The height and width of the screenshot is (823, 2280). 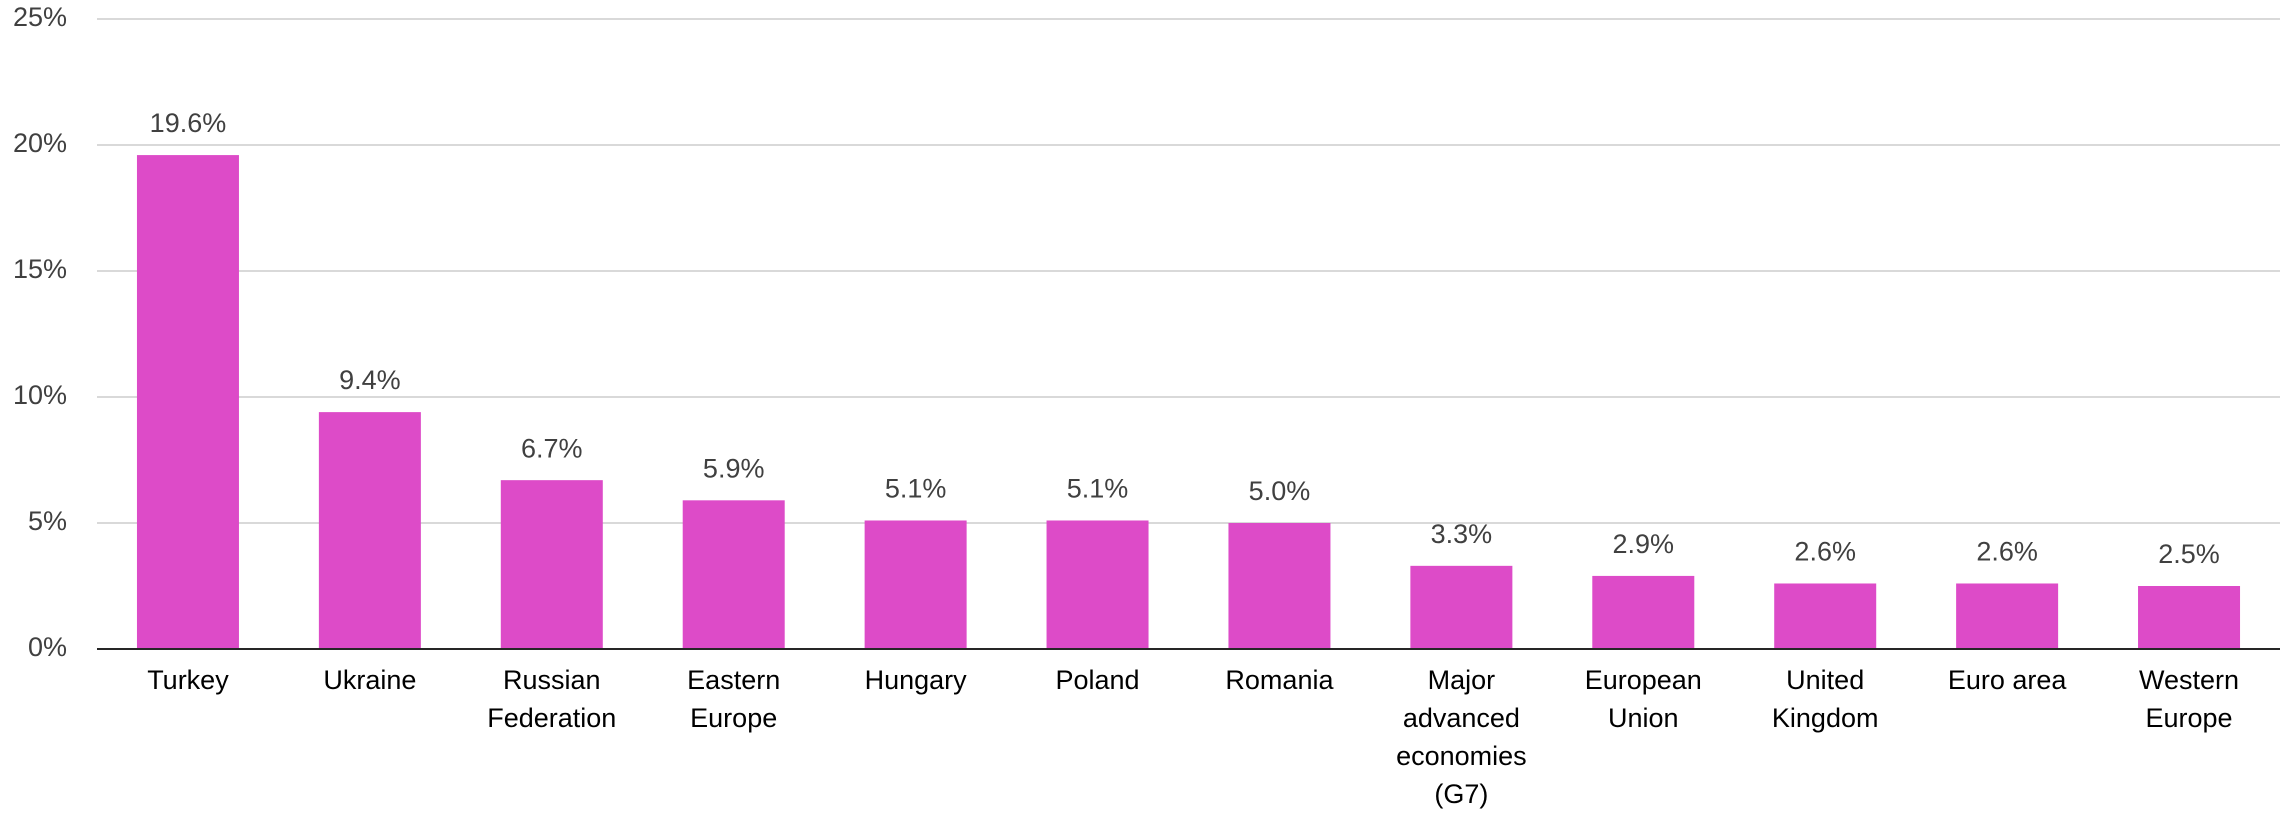 What do you see at coordinates (1462, 534) in the screenshot?
I see `data-label: 3.3%` at bounding box center [1462, 534].